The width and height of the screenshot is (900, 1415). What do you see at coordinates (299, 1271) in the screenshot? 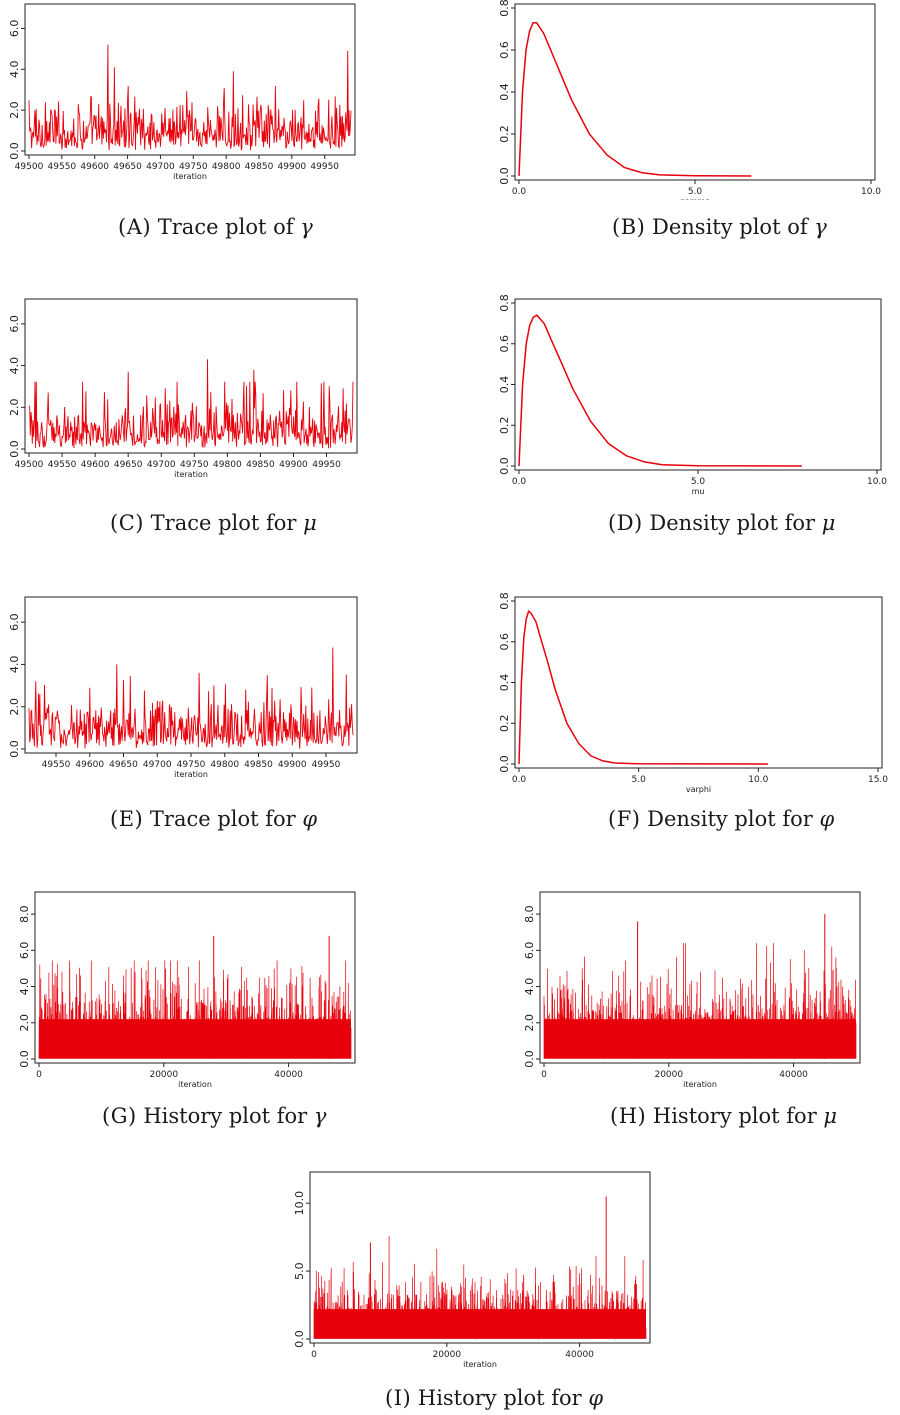
I see `y-tick-label: 5.0` at bounding box center [299, 1271].